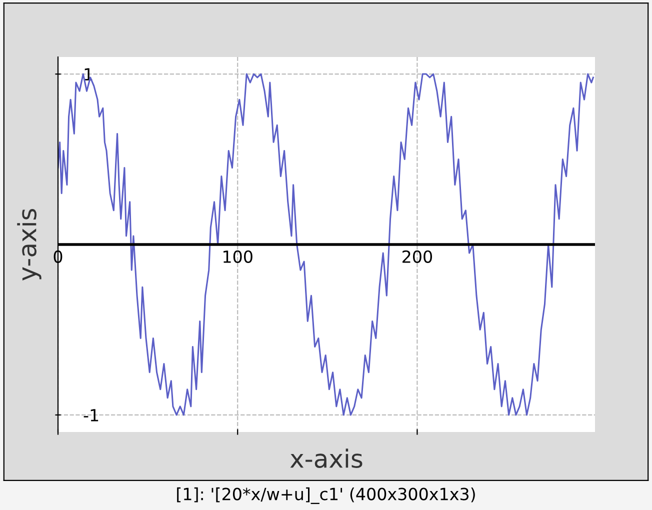 This screenshot has width=652, height=510. Describe the element at coordinates (91, 415) in the screenshot. I see `y-tick-label: -1` at that location.